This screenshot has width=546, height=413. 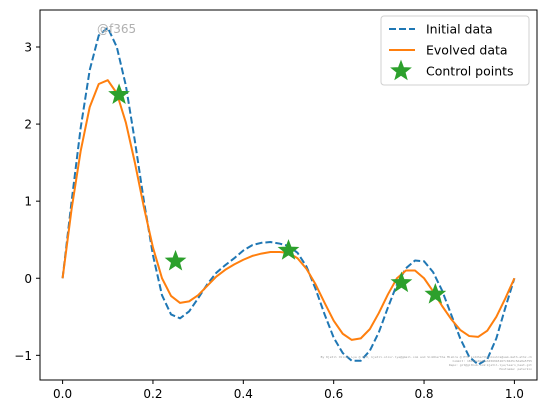 I want to click on legend-box, so click(x=455, y=50).